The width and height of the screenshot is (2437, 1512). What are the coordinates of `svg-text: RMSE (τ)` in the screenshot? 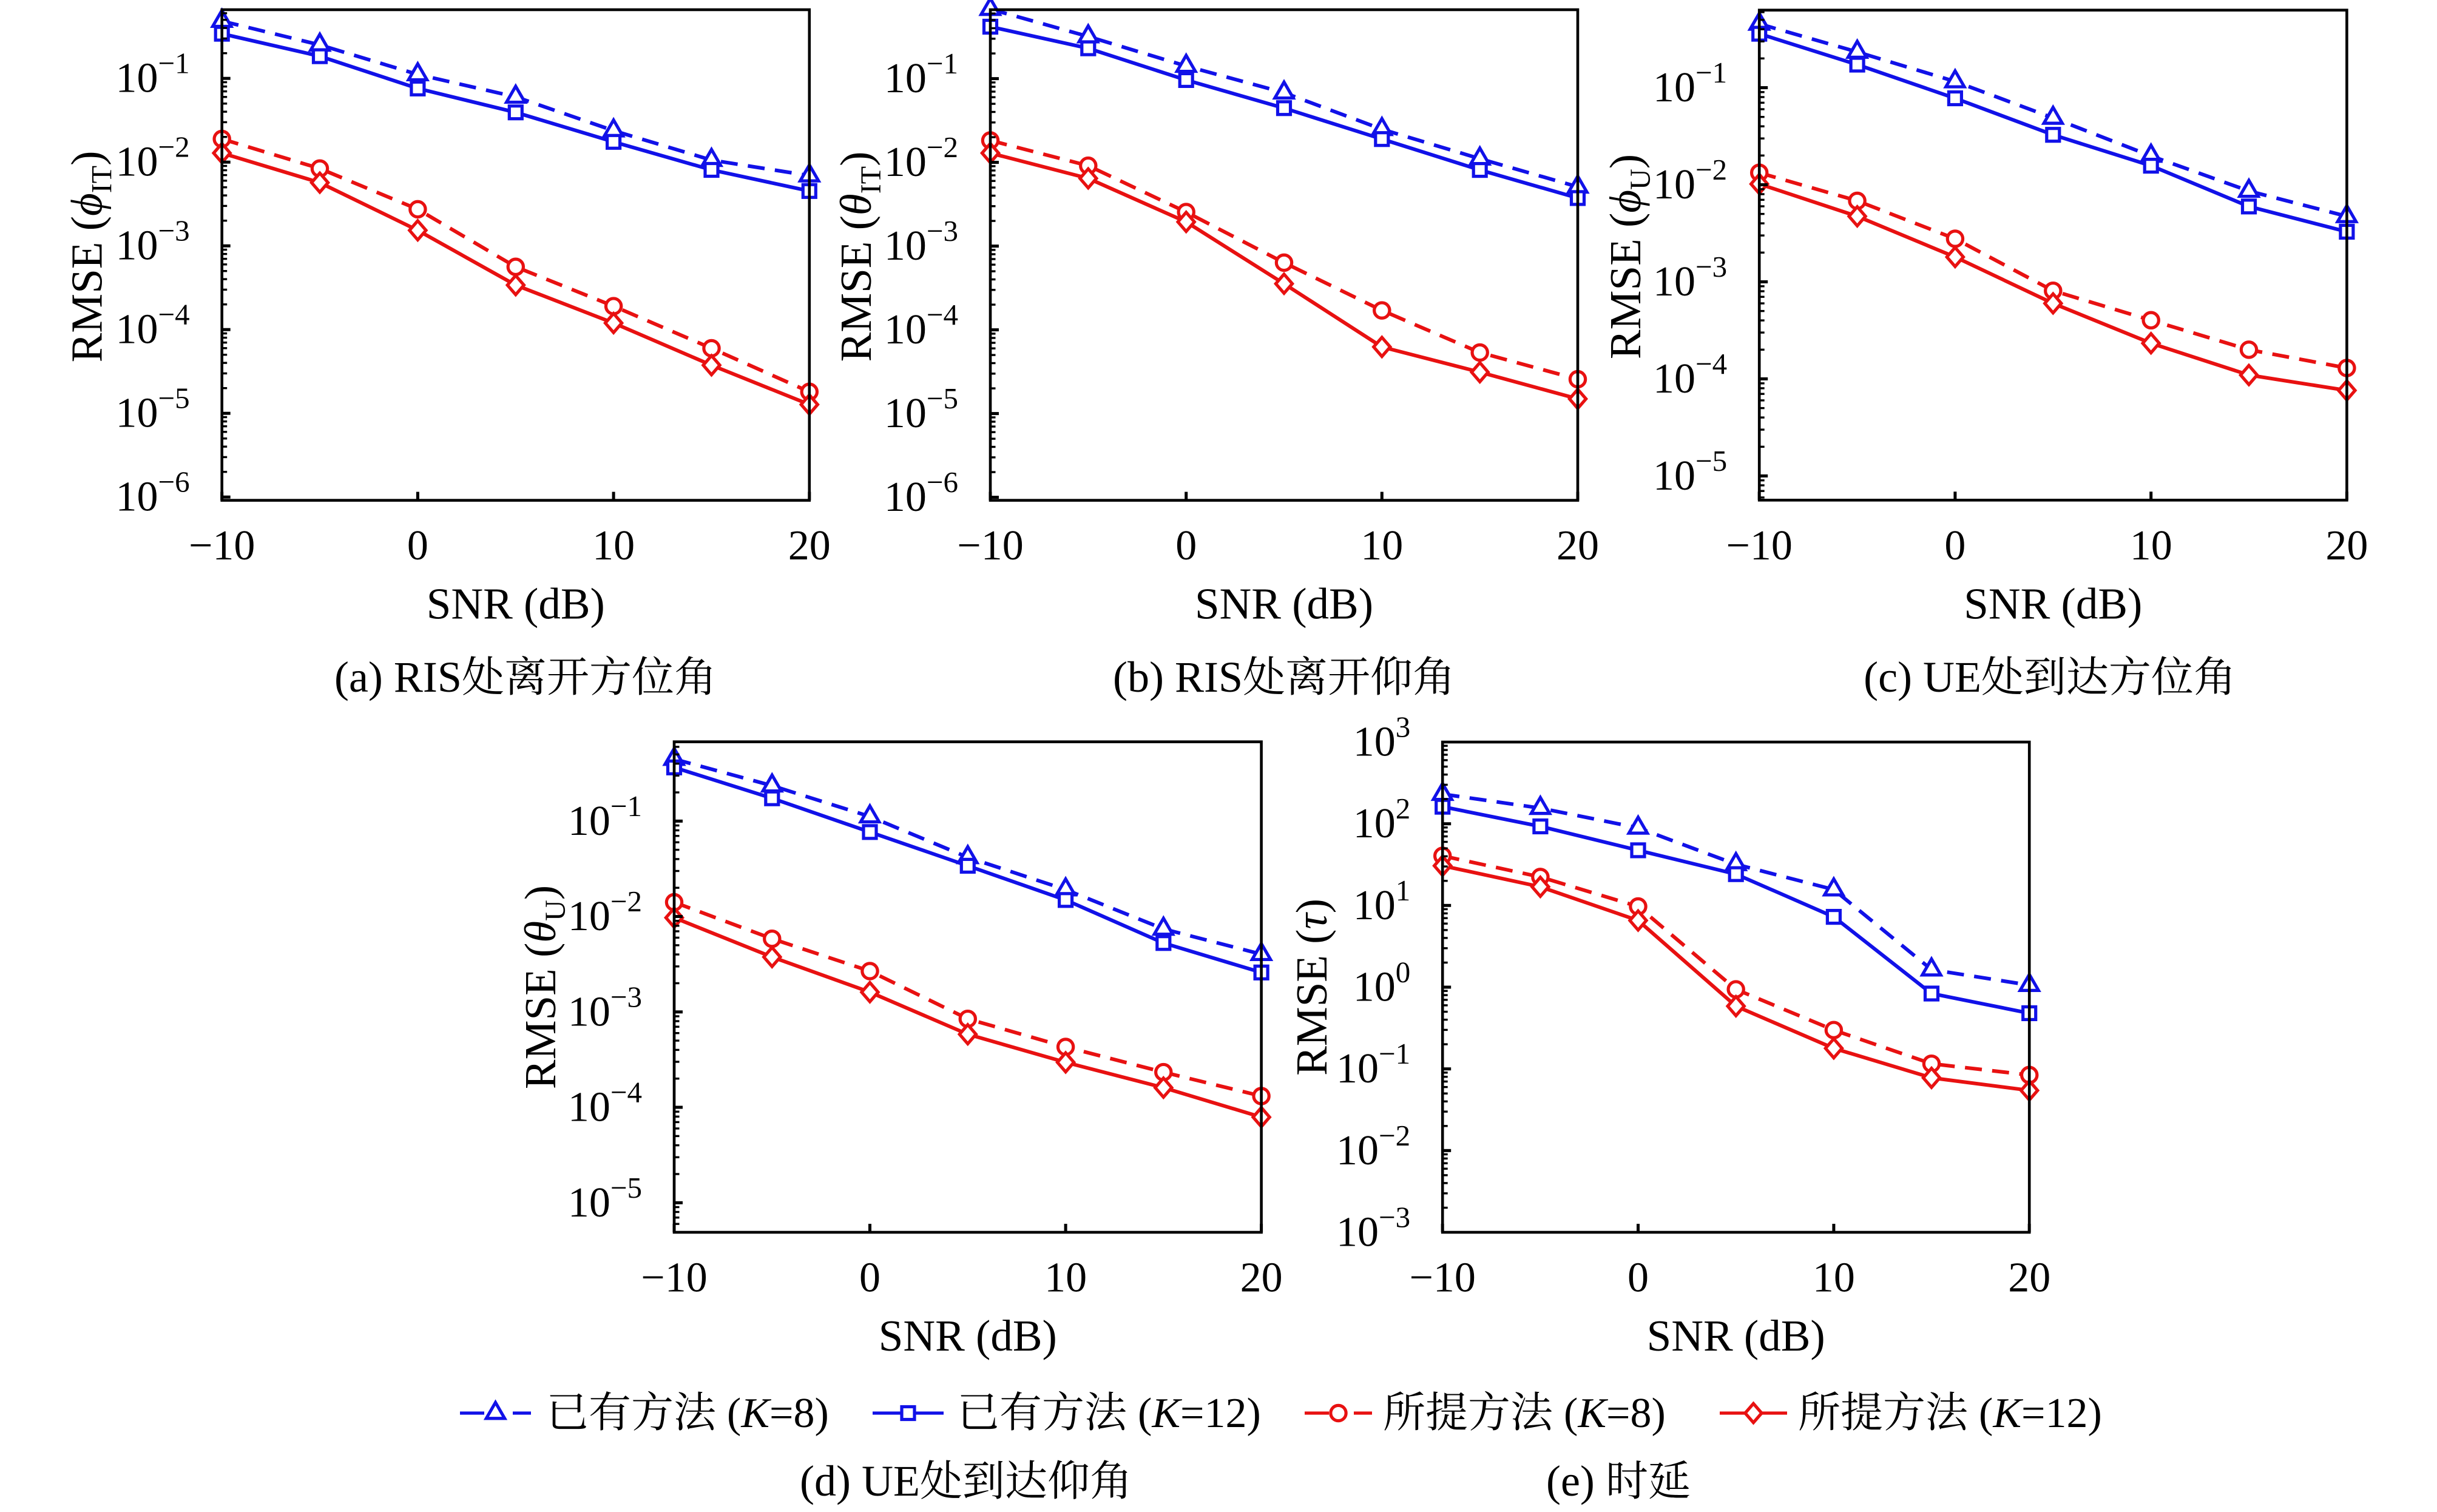 It's located at (1311, 988).